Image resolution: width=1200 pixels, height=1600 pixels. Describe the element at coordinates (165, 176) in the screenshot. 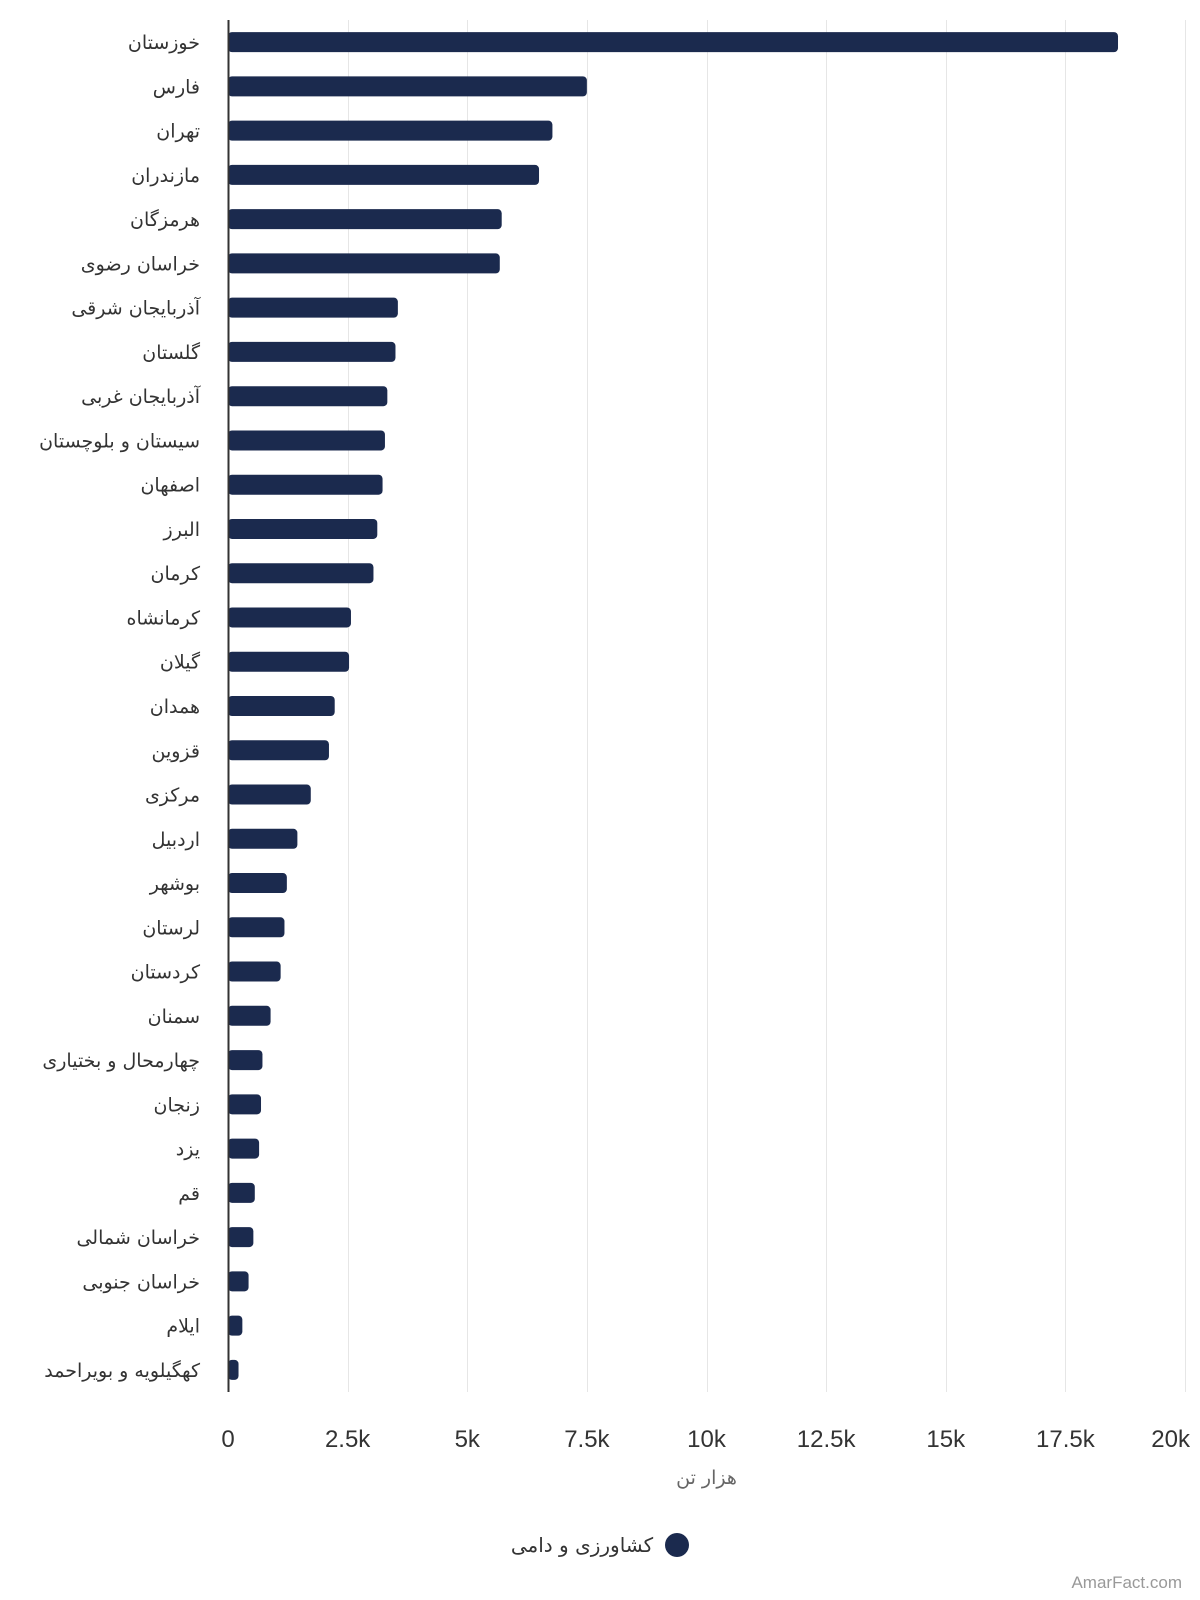

I see `category-label: مازندران` at that location.